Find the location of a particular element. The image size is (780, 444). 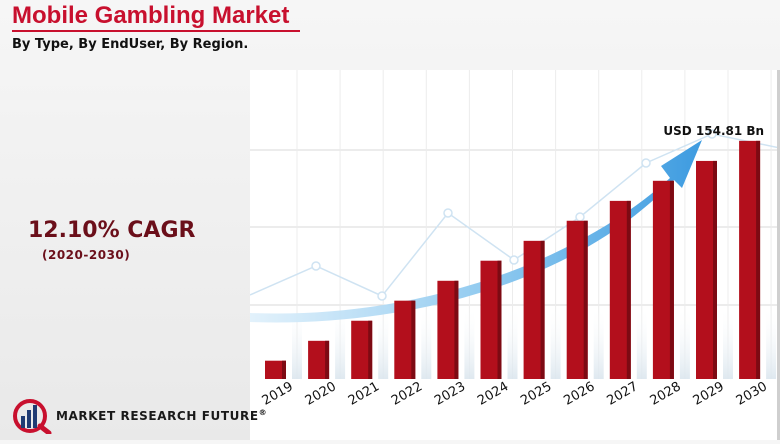

brand-name: MARKET RESEARCH FUTURE® is located at coordinates (162, 415).